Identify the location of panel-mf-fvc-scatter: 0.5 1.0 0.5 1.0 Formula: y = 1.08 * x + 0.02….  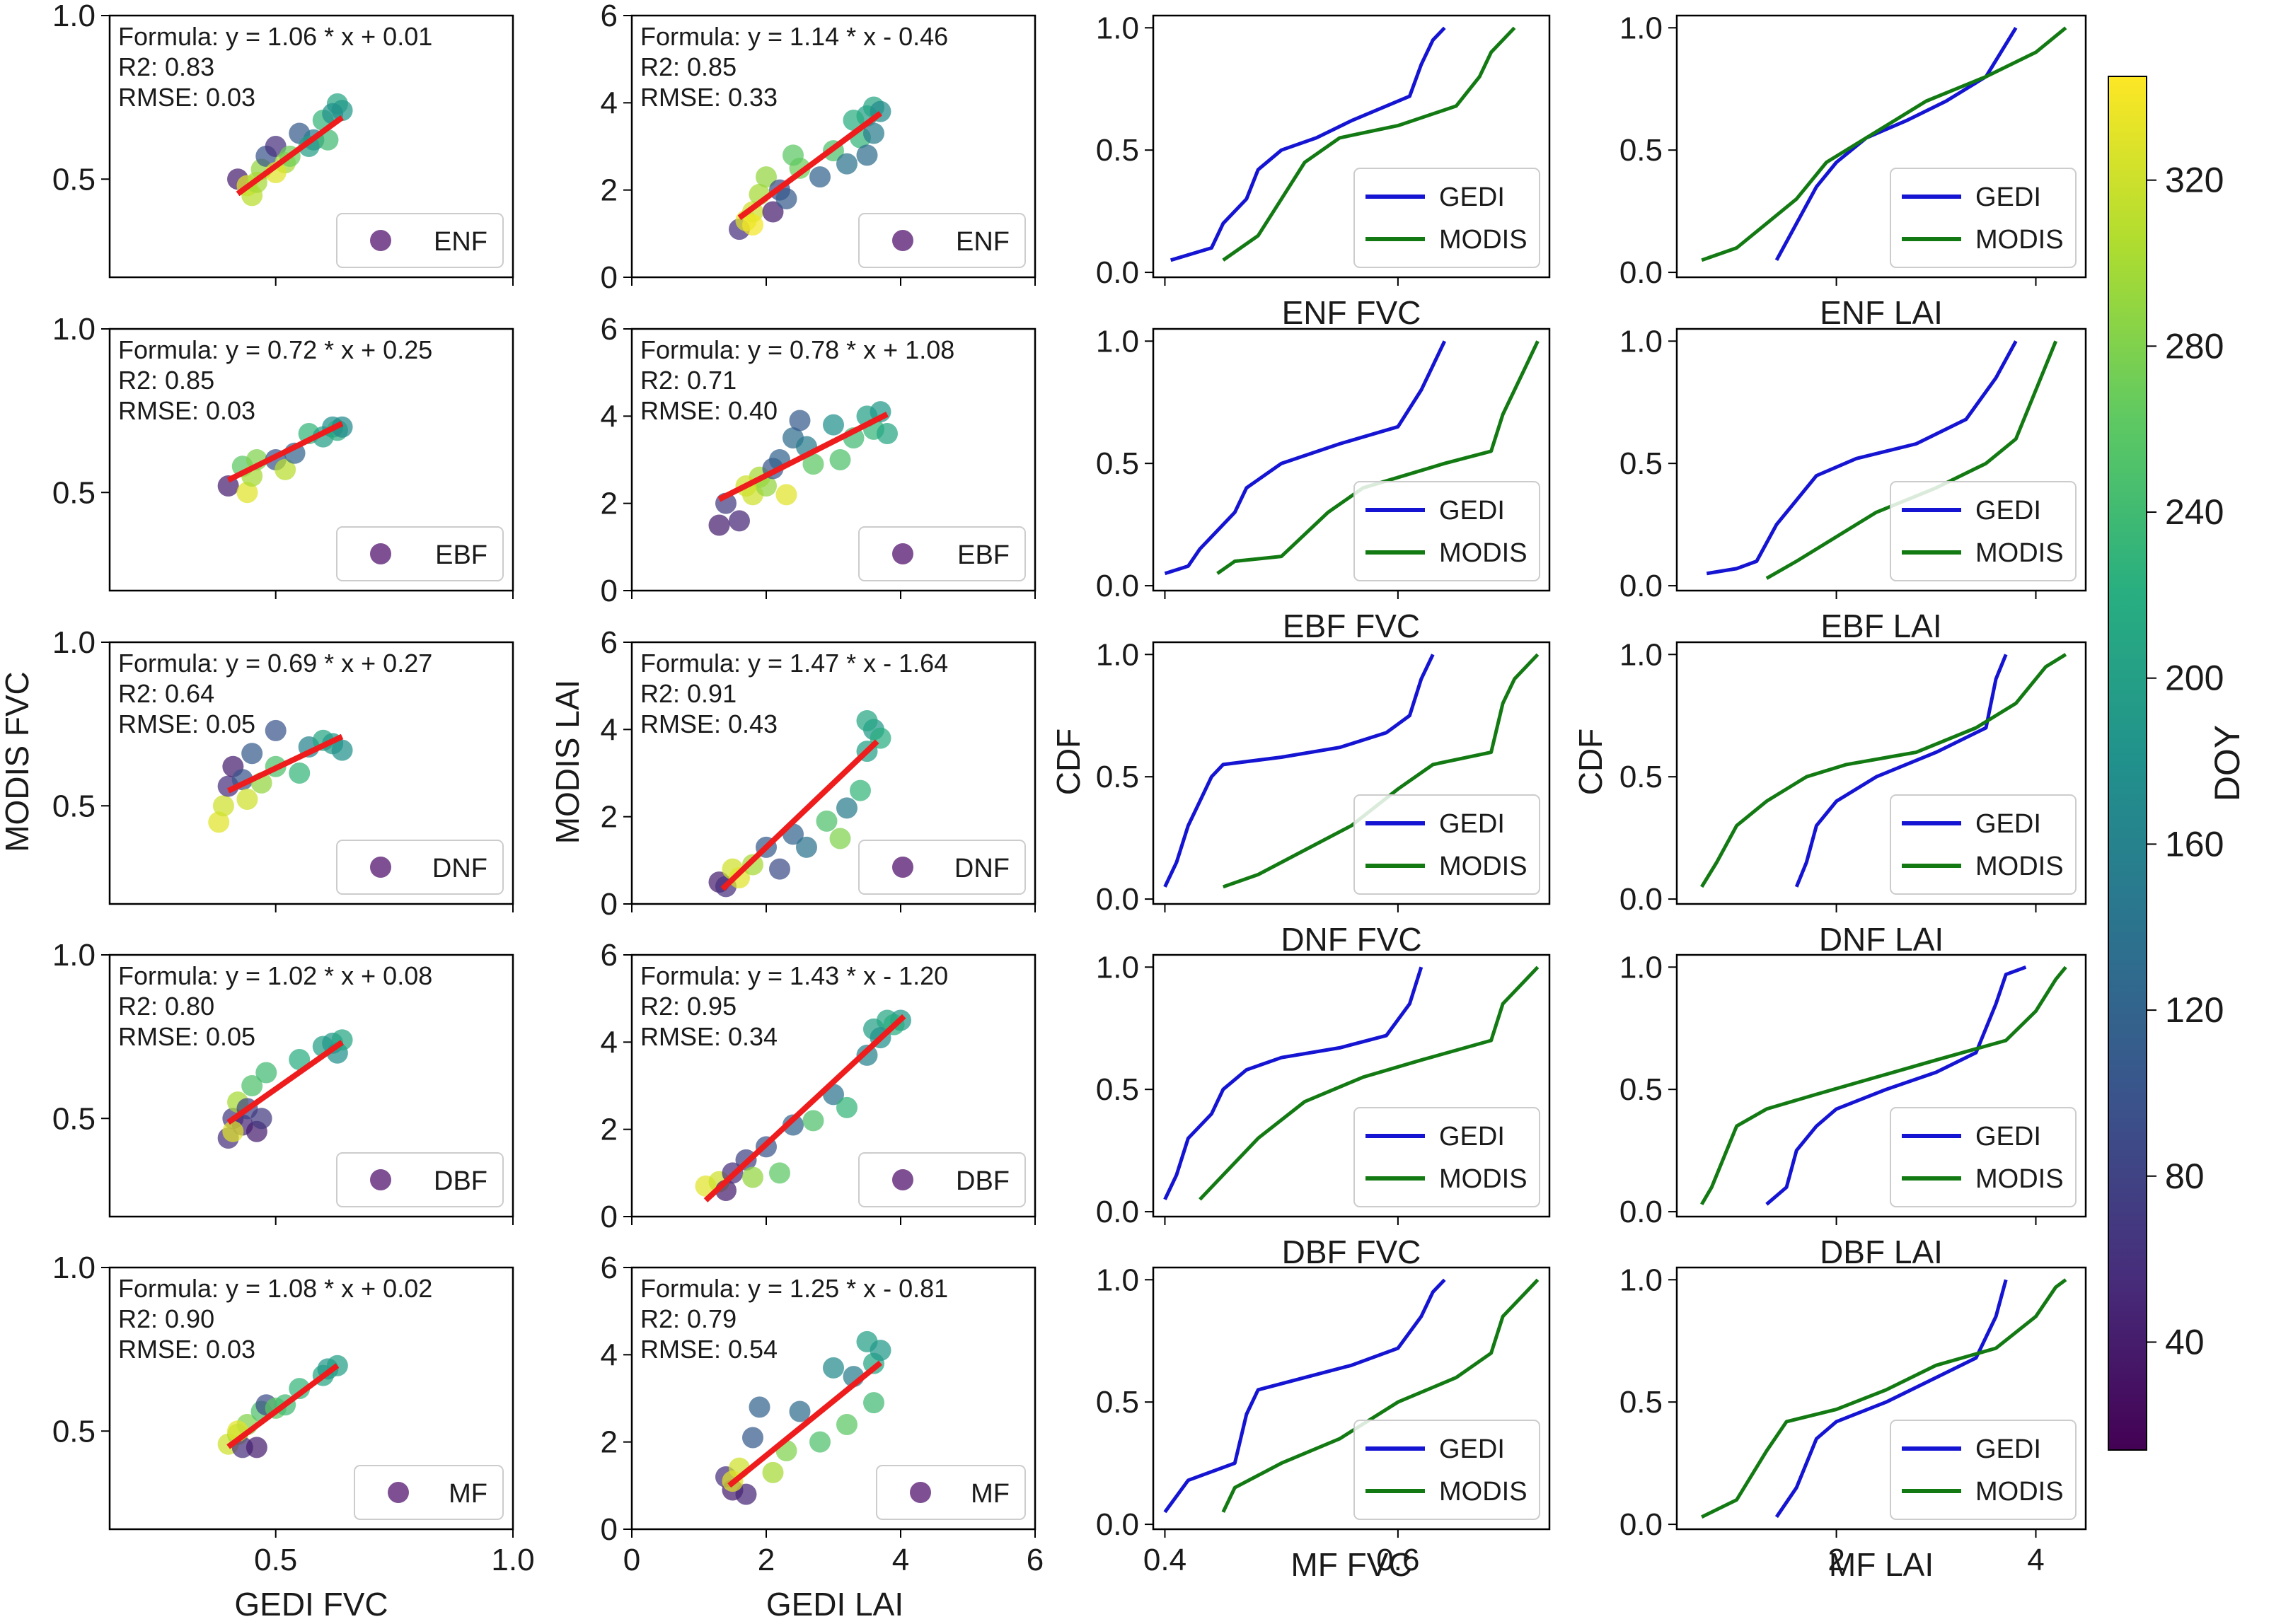
(293, 1414).